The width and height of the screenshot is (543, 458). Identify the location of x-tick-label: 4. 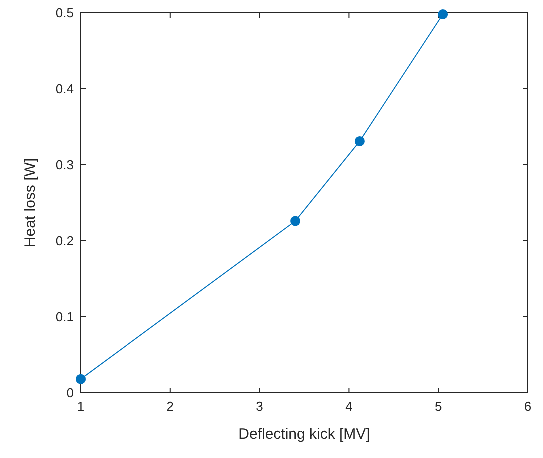
(349, 406).